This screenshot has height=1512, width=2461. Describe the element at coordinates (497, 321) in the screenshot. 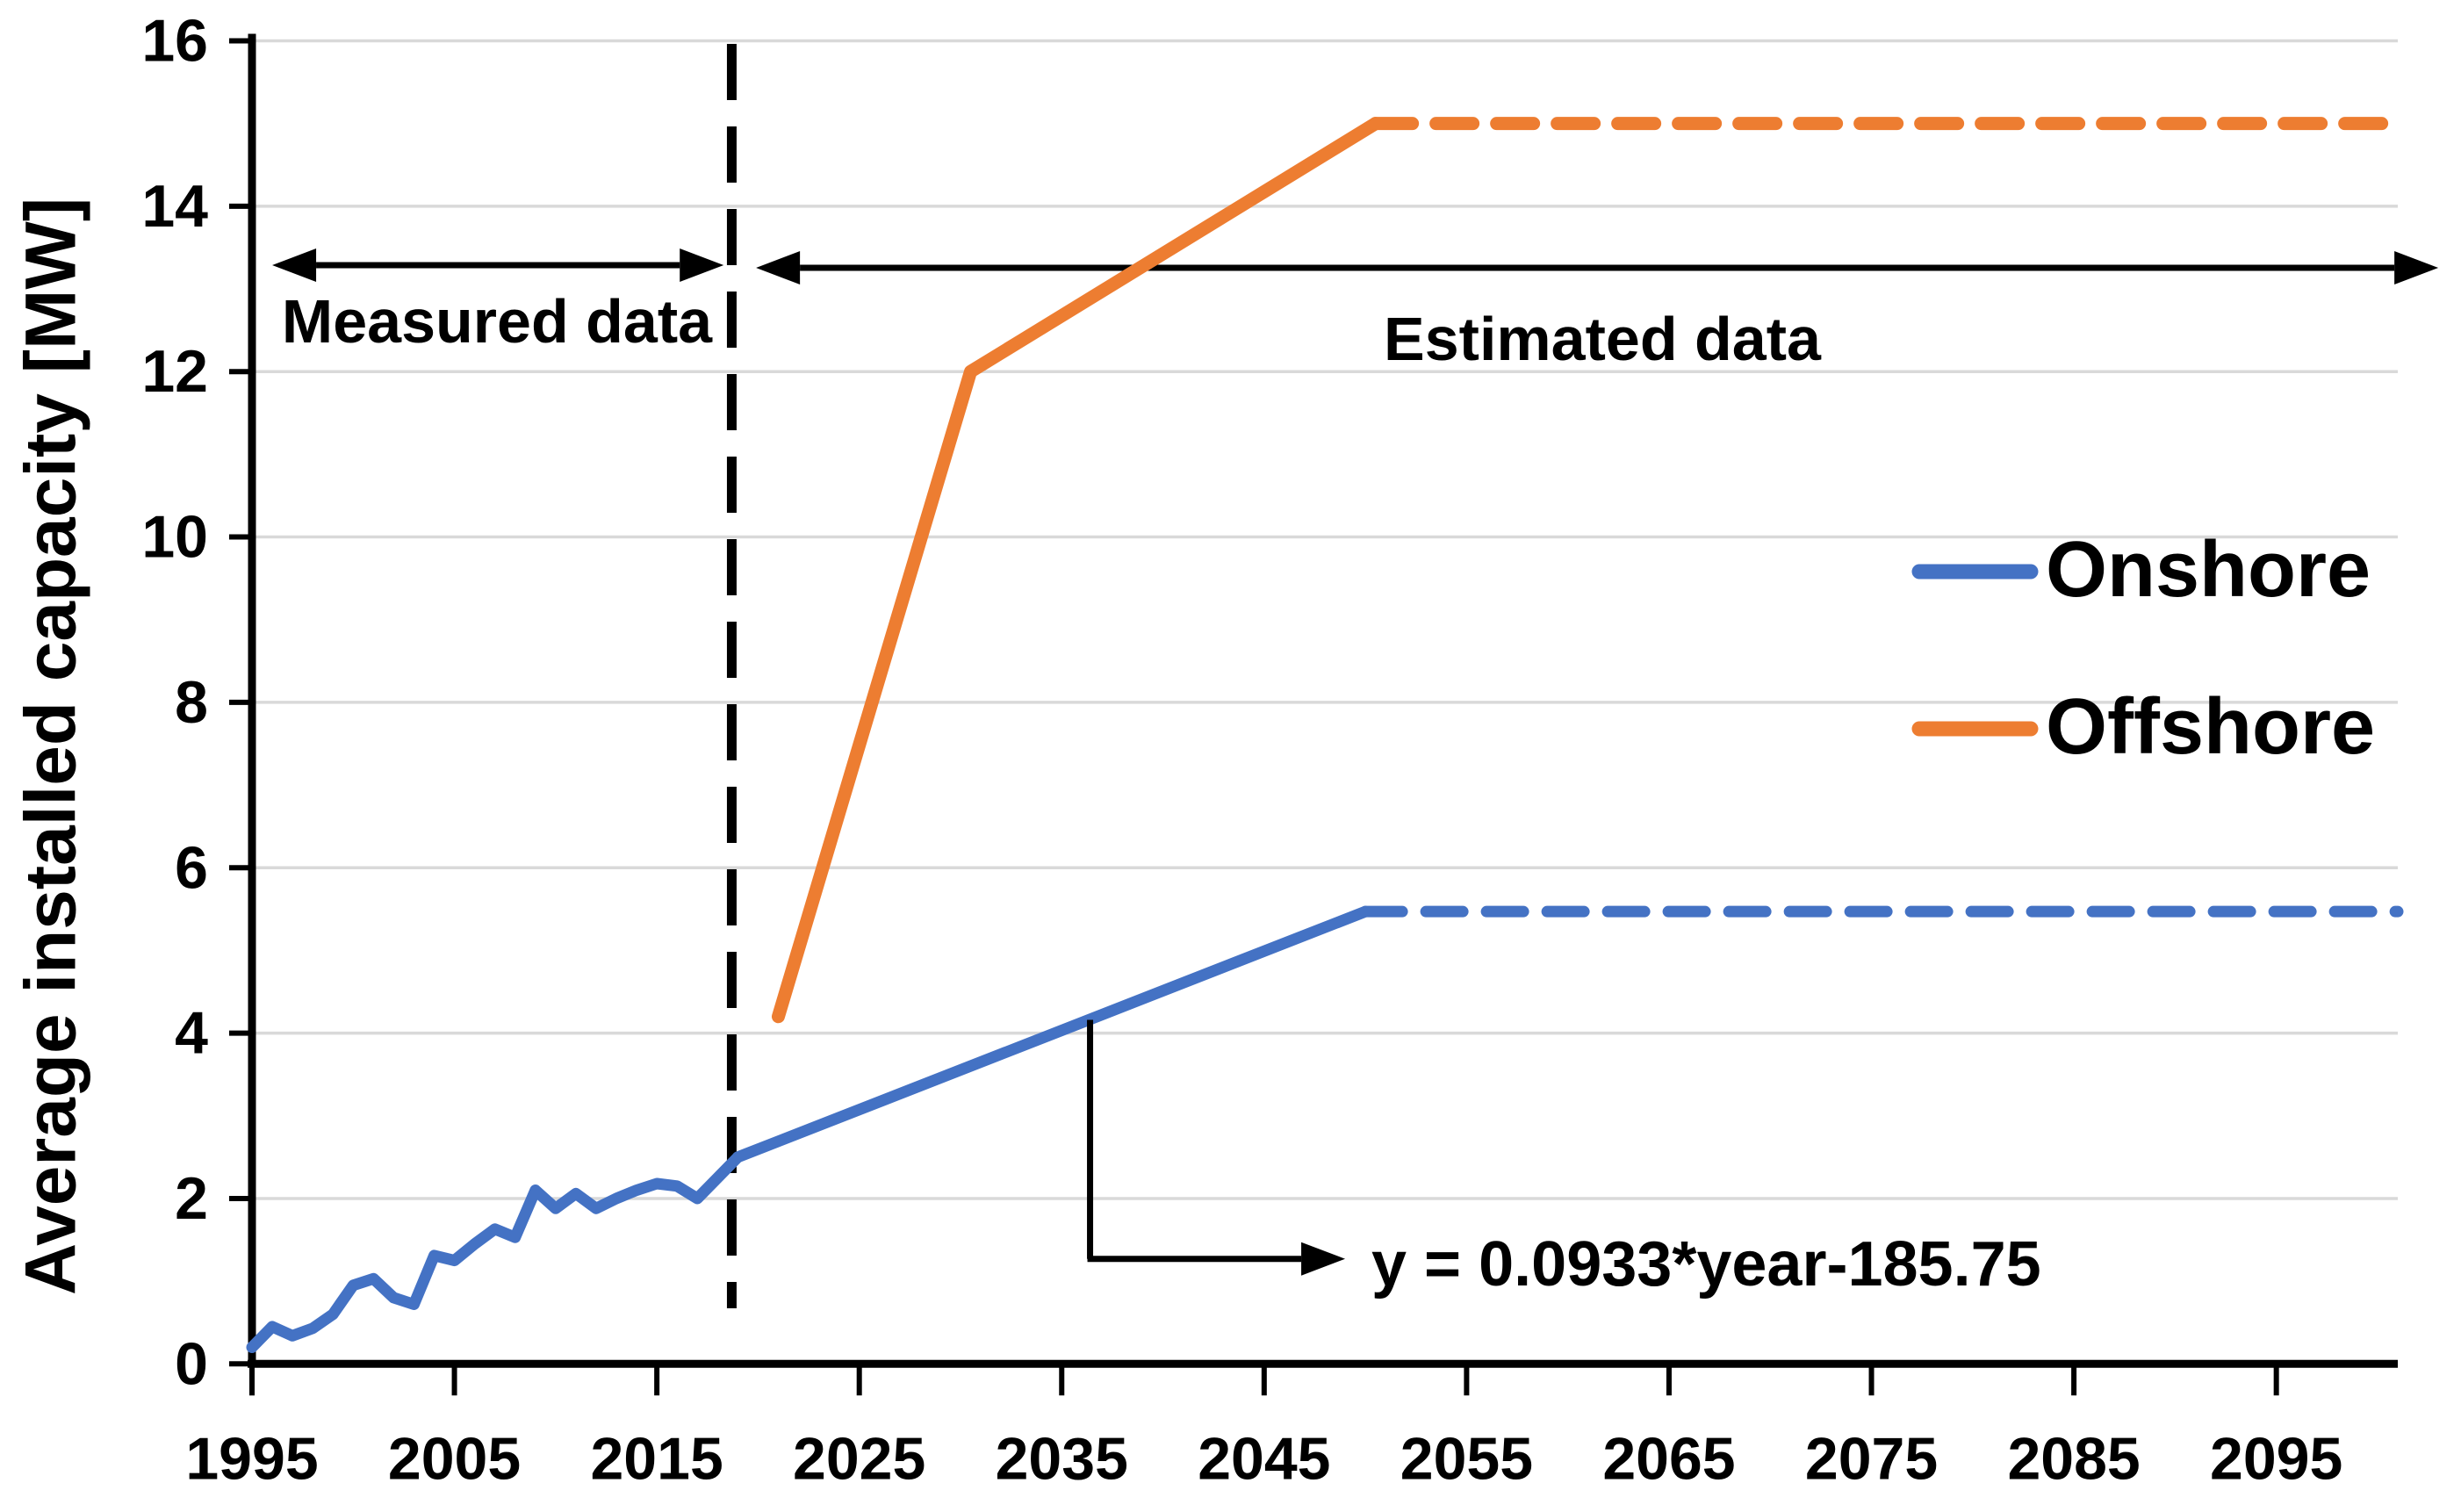

I see `measured-data-label: Measured data` at that location.